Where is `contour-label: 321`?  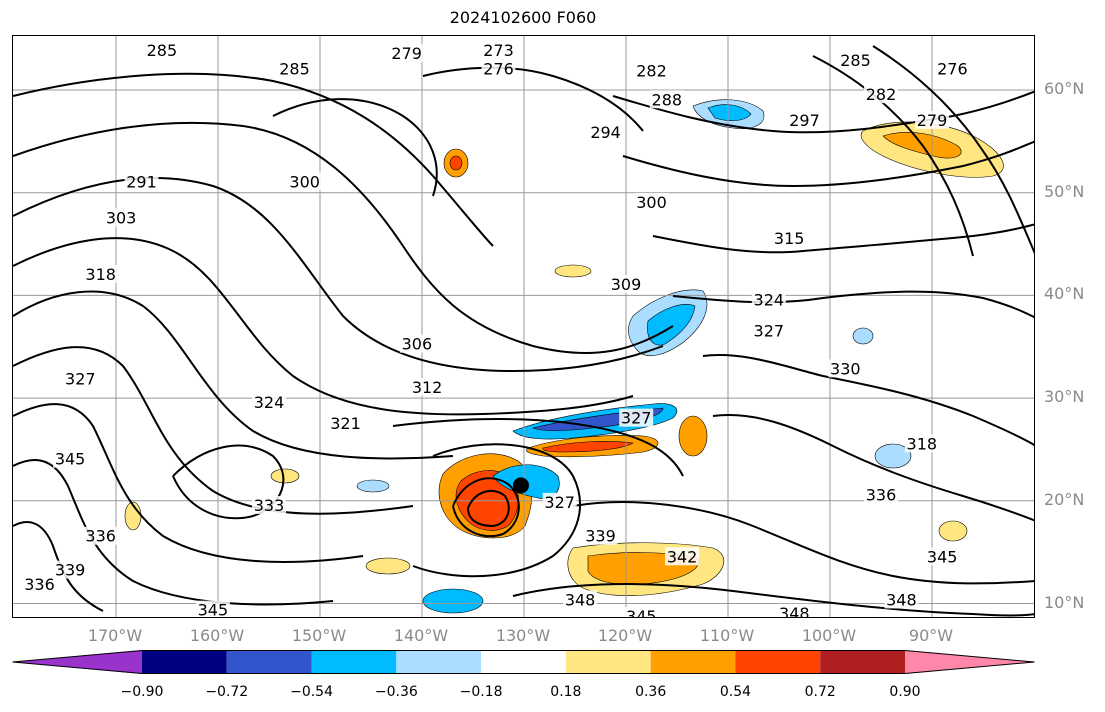
contour-label: 321 is located at coordinates (345, 423).